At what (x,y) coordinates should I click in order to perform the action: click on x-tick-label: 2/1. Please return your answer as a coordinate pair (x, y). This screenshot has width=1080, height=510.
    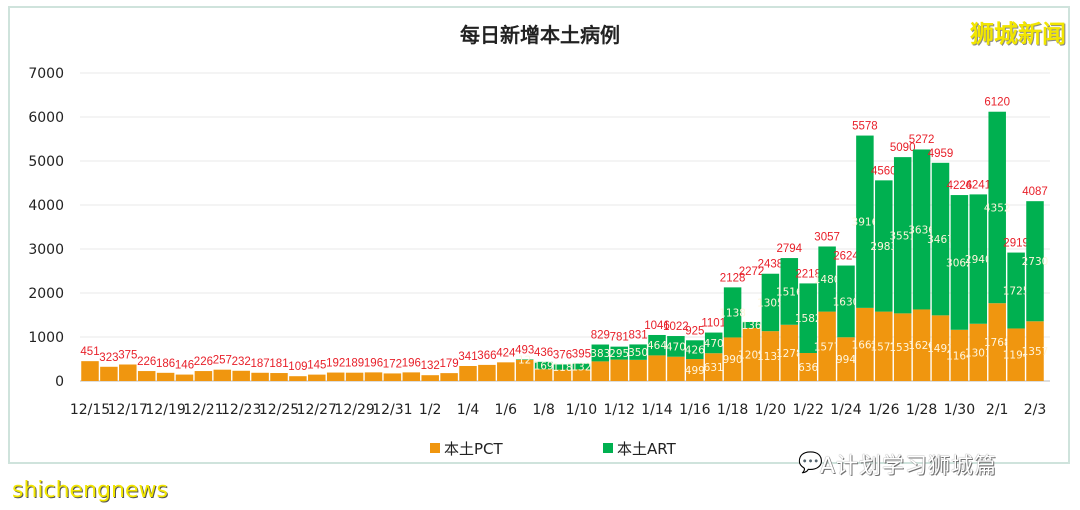
    Looking at the image, I should click on (997, 410).